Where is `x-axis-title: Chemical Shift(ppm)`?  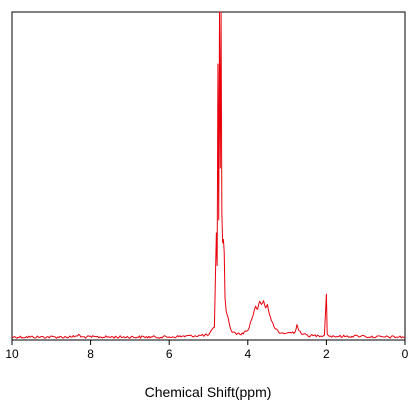 x-axis-title: Chemical Shift(ppm) is located at coordinates (208, 392).